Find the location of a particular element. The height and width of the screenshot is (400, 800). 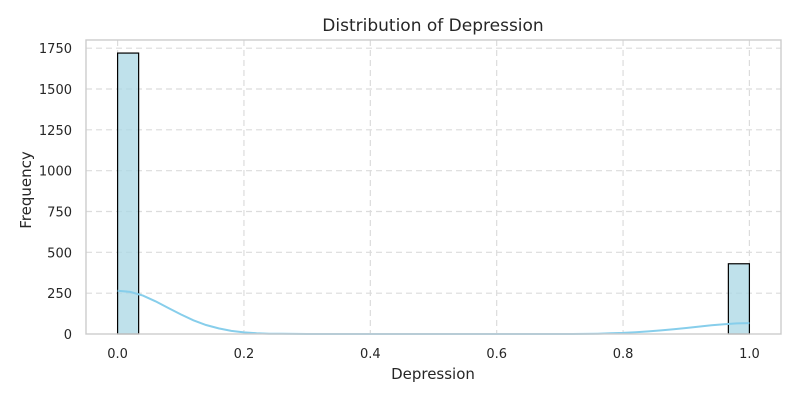

kde-curve is located at coordinates (433, 312).